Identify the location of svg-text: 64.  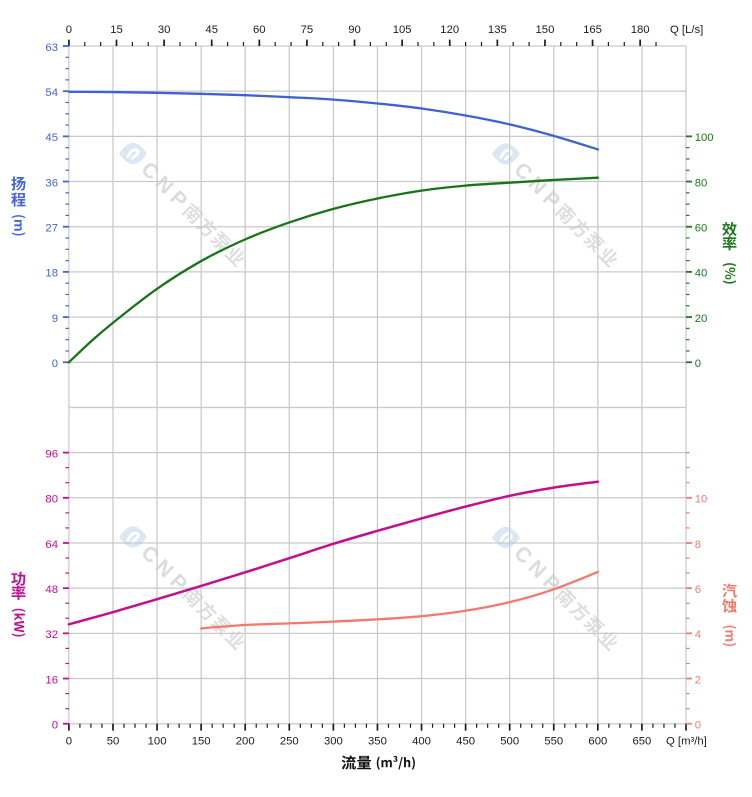
(51, 545).